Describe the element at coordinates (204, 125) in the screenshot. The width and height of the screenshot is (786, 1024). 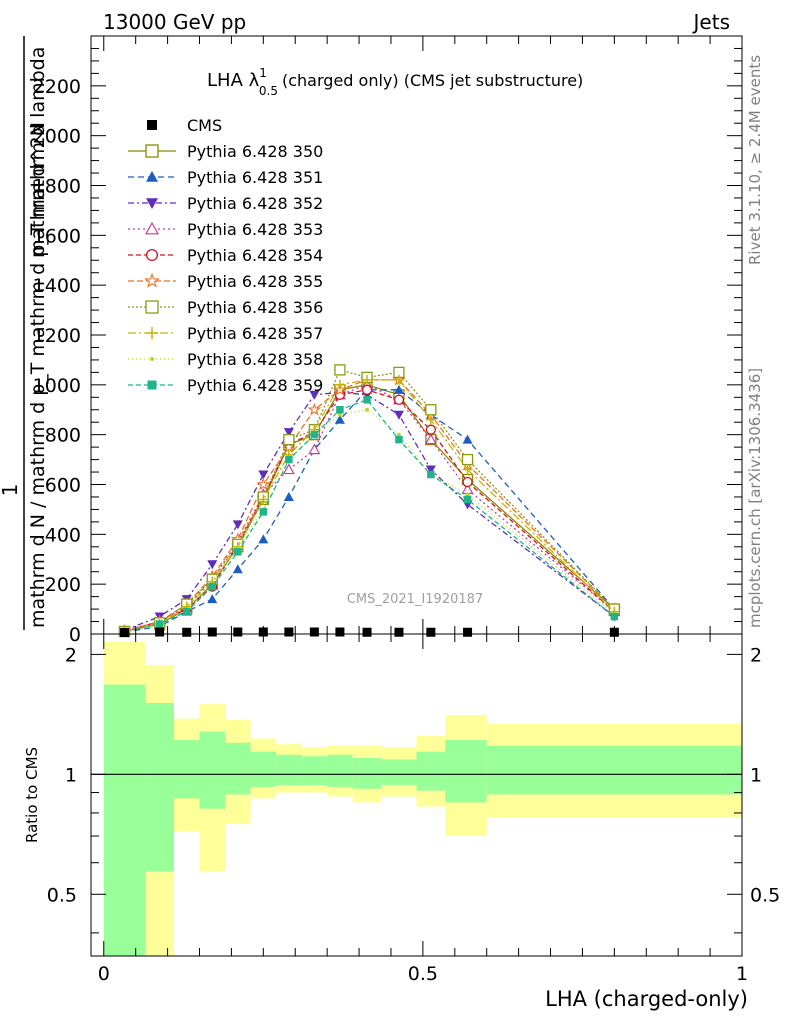
I see `legend-label-cms: CMS` at that location.